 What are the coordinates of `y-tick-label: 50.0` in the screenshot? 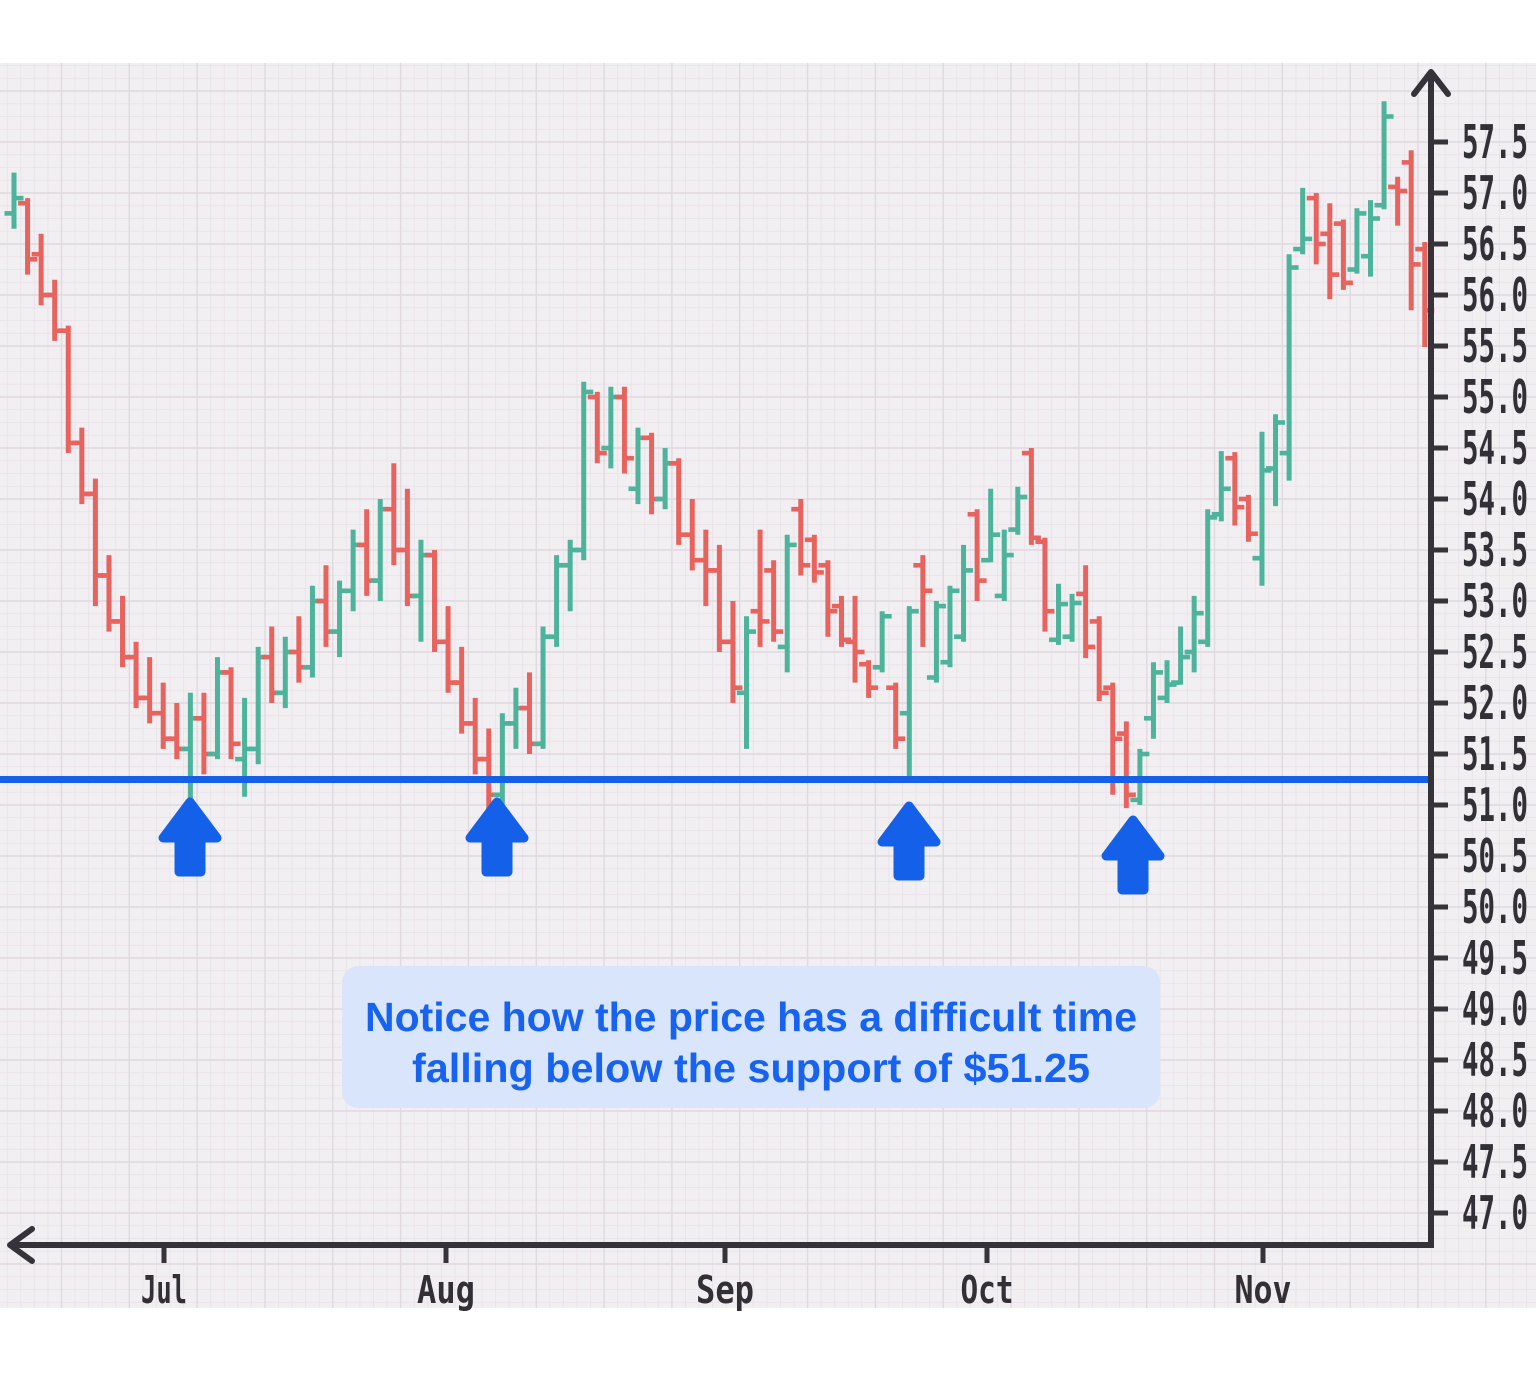 It's located at (1495, 907).